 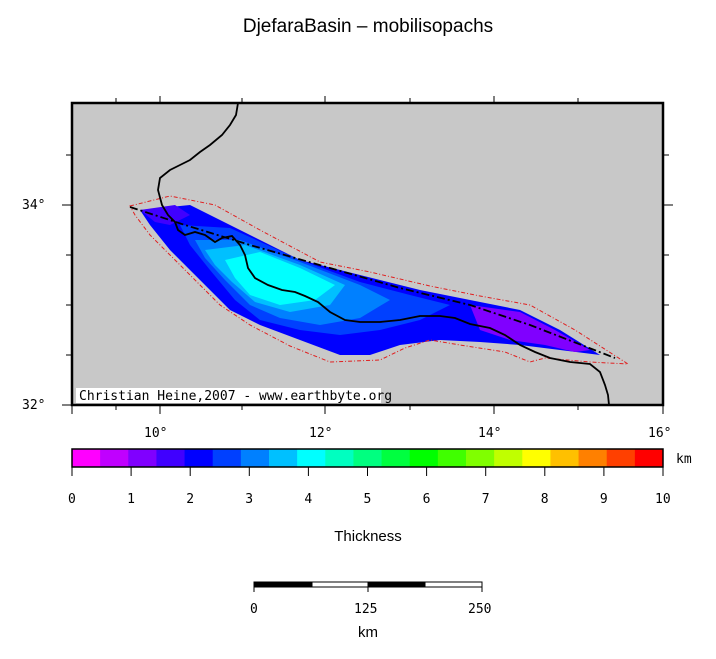 I want to click on lat-label-32: 32°, so click(x=33, y=405).